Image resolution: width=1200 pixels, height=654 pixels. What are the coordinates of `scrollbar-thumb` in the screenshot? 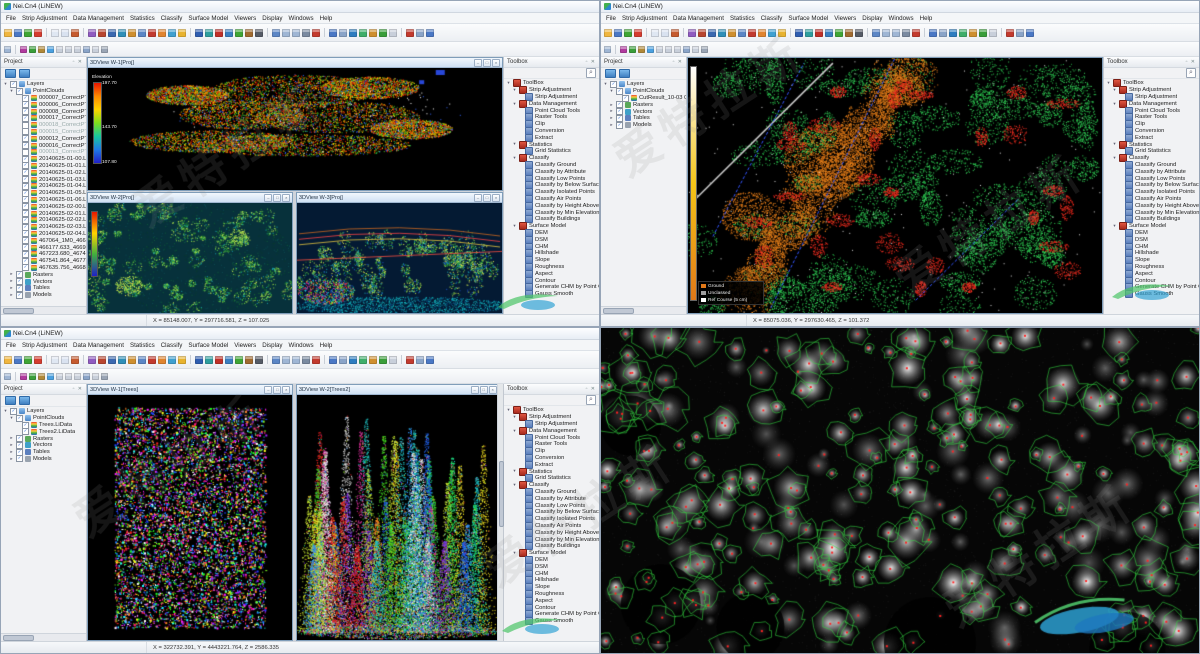 It's located at (501, 494).